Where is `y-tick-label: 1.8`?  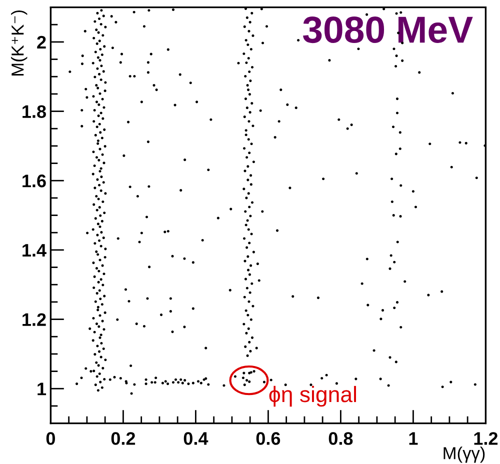 y-tick-label: 1.8 is located at coordinates (34, 111).